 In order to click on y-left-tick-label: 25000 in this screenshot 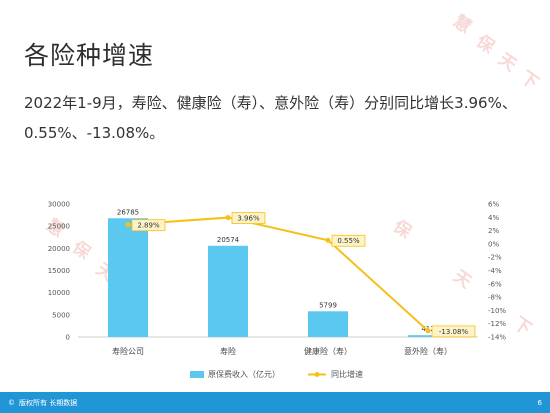, I will do `click(59, 227)`.